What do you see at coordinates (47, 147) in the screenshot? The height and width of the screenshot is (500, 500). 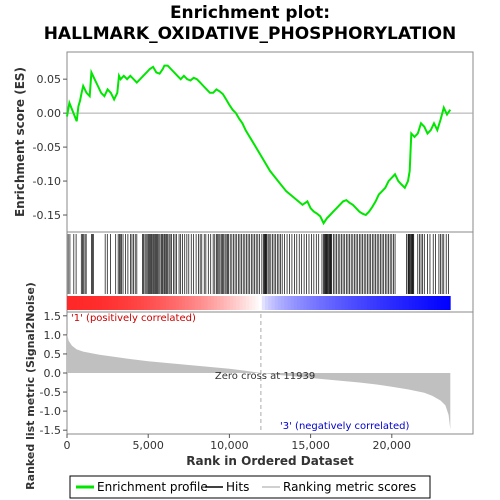 I see `es-y-tick-label: -0.05` at bounding box center [47, 147].